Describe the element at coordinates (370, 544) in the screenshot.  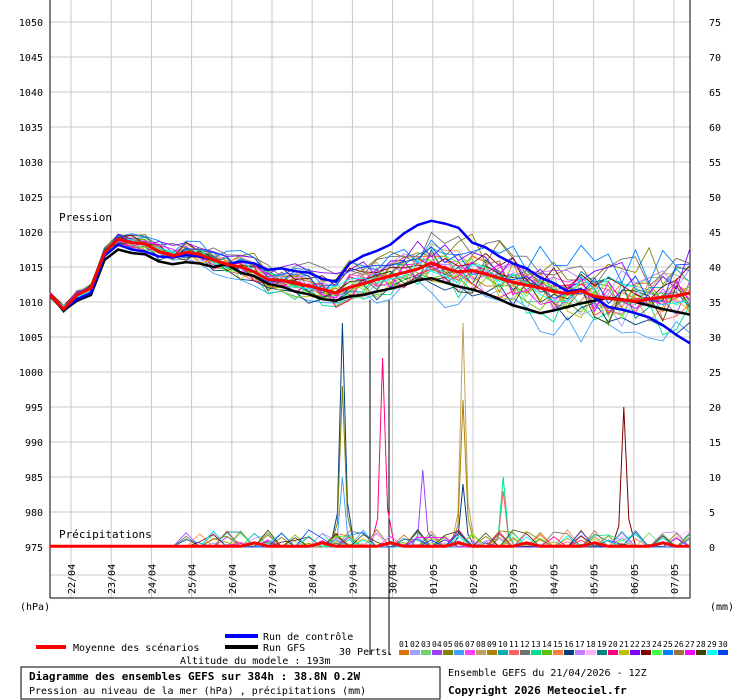
I see `precip-mean-line` at that location.